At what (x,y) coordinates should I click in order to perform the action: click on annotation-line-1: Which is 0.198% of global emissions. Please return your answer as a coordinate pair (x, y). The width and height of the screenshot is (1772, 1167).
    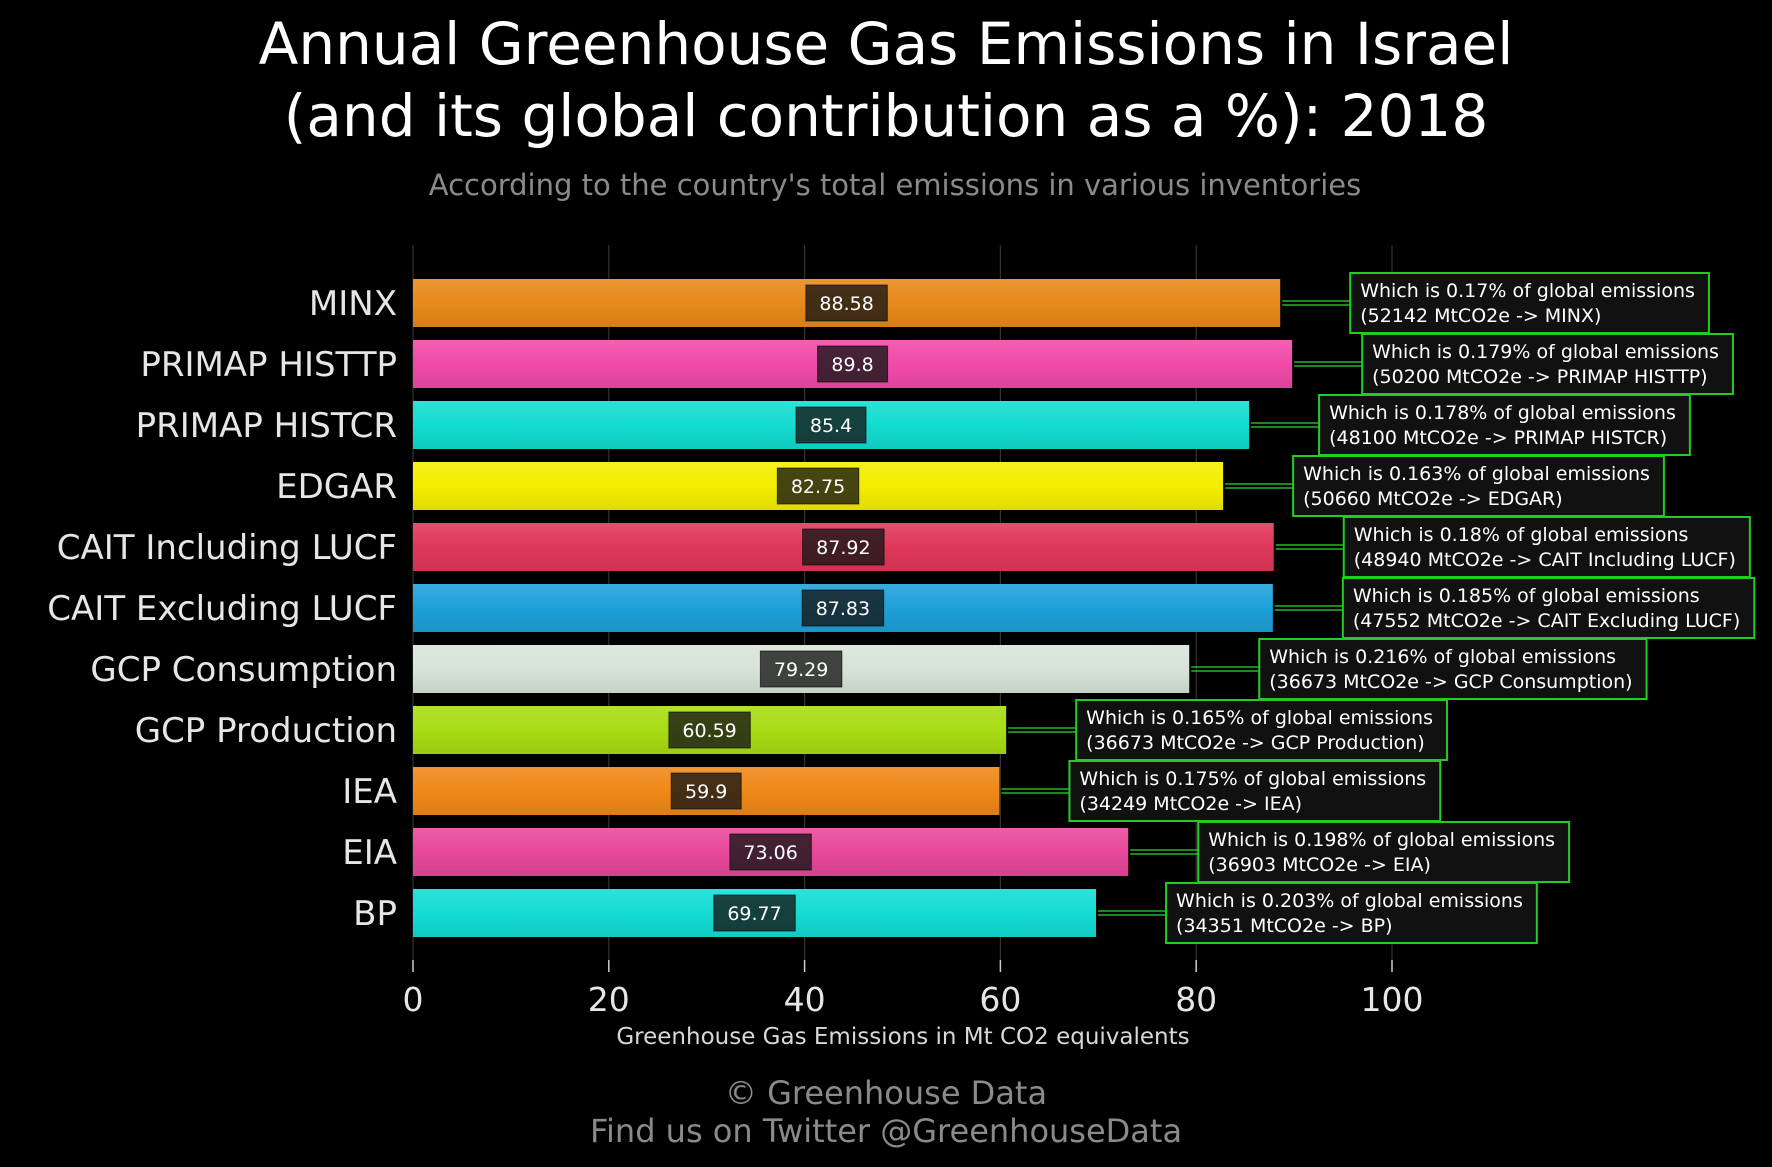
    Looking at the image, I should click on (1381, 840).